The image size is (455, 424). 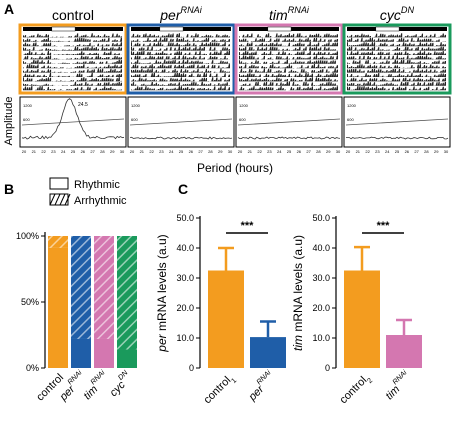 I want to click on y-tick-label: 30.0, so click(x=321, y=278).